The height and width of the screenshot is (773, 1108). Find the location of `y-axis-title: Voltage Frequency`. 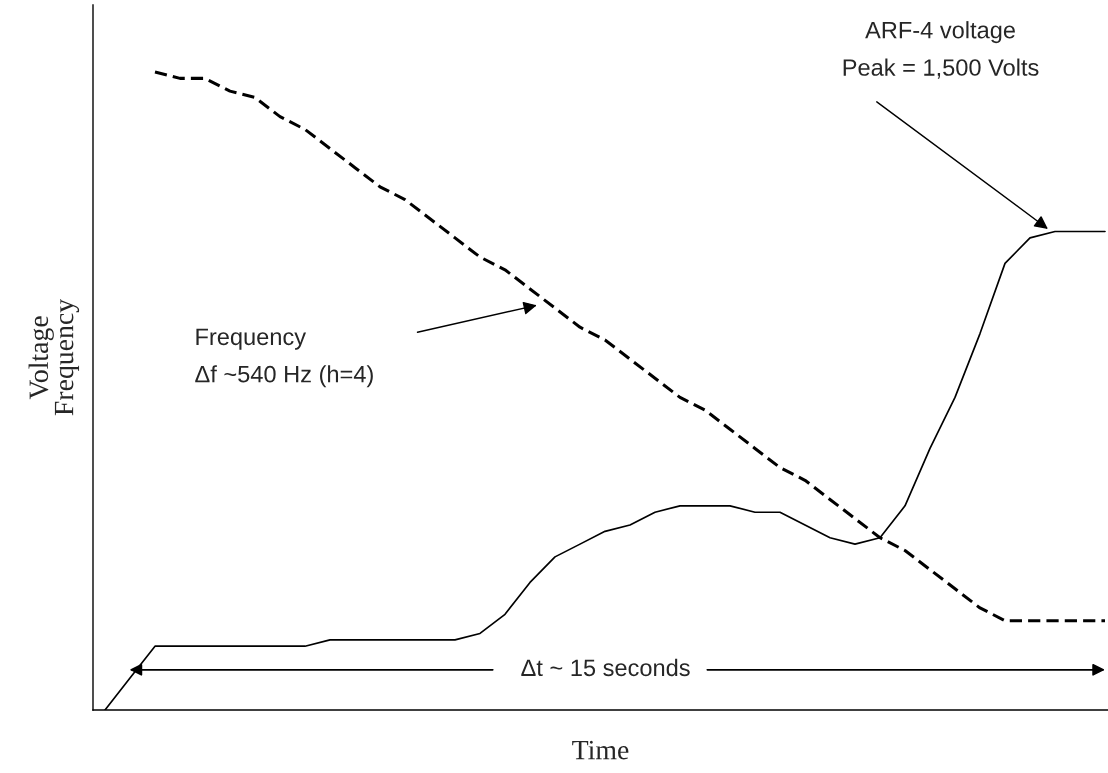

y-axis-title: Voltage Frequency is located at coordinates (54, 357).